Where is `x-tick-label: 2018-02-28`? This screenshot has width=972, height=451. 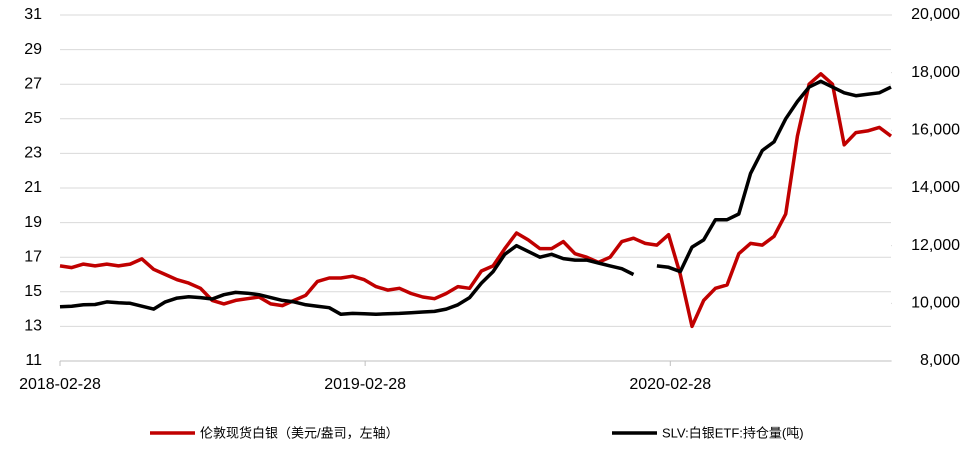 x-tick-label: 2018-02-28 is located at coordinates (60, 384).